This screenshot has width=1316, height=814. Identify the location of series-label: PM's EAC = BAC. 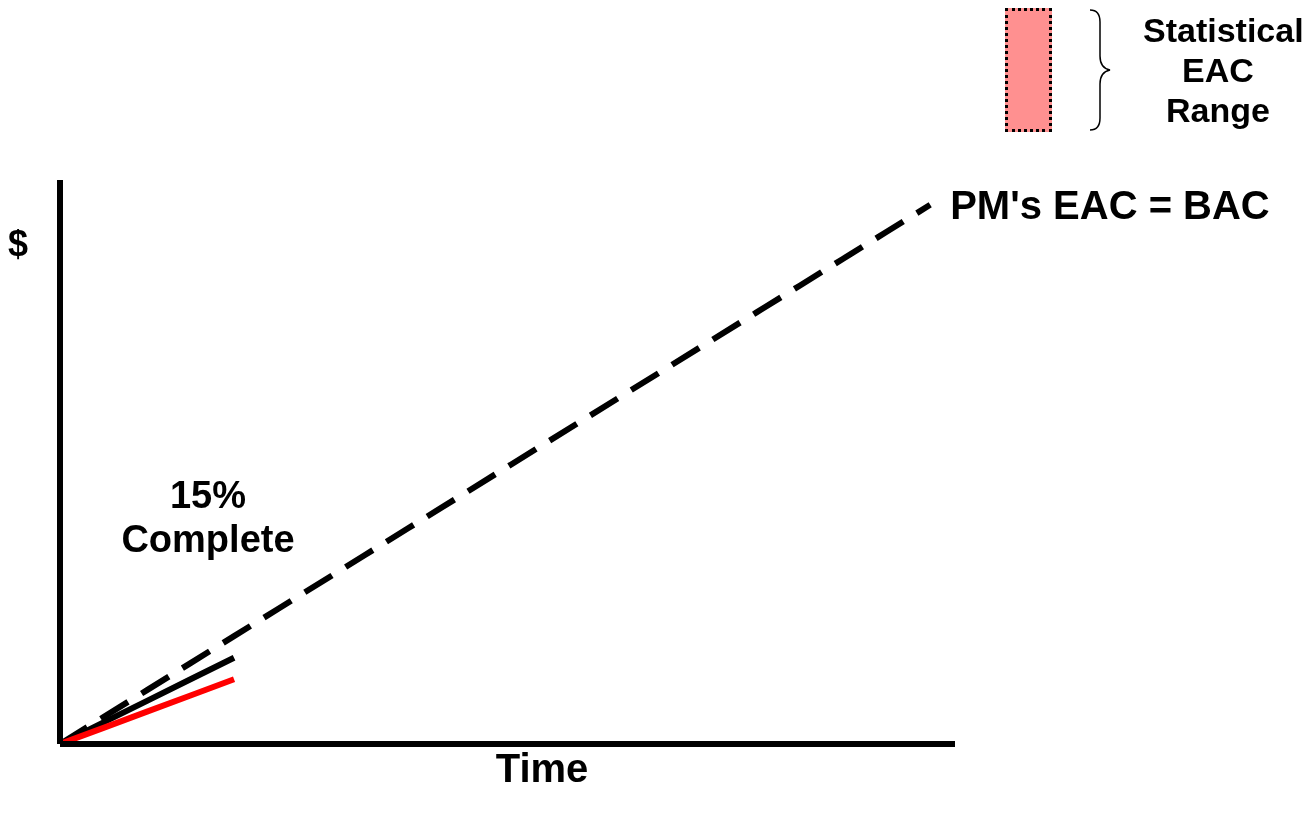
(1110, 204).